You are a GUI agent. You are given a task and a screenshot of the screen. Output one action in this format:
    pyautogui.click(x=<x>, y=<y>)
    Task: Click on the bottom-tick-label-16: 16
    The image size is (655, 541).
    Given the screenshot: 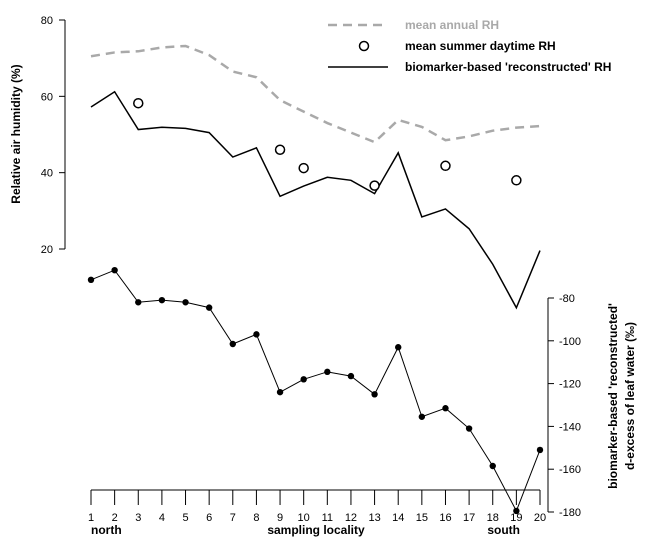 What is the action you would take?
    pyautogui.click(x=445, y=518)
    